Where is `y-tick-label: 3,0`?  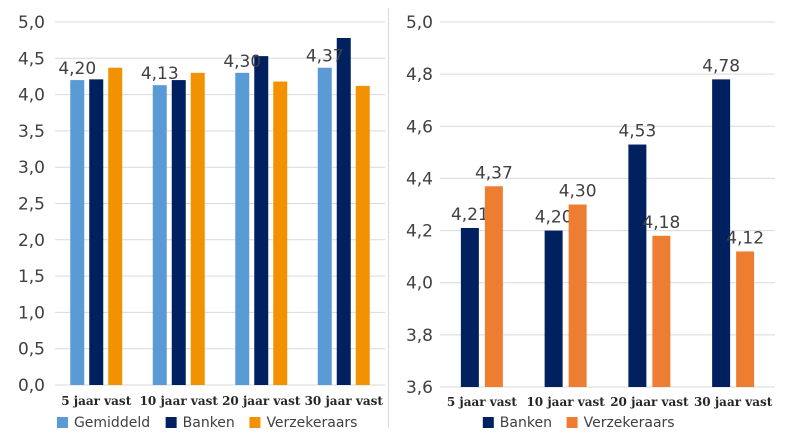
y-tick-label: 3,0 is located at coordinates (31, 168).